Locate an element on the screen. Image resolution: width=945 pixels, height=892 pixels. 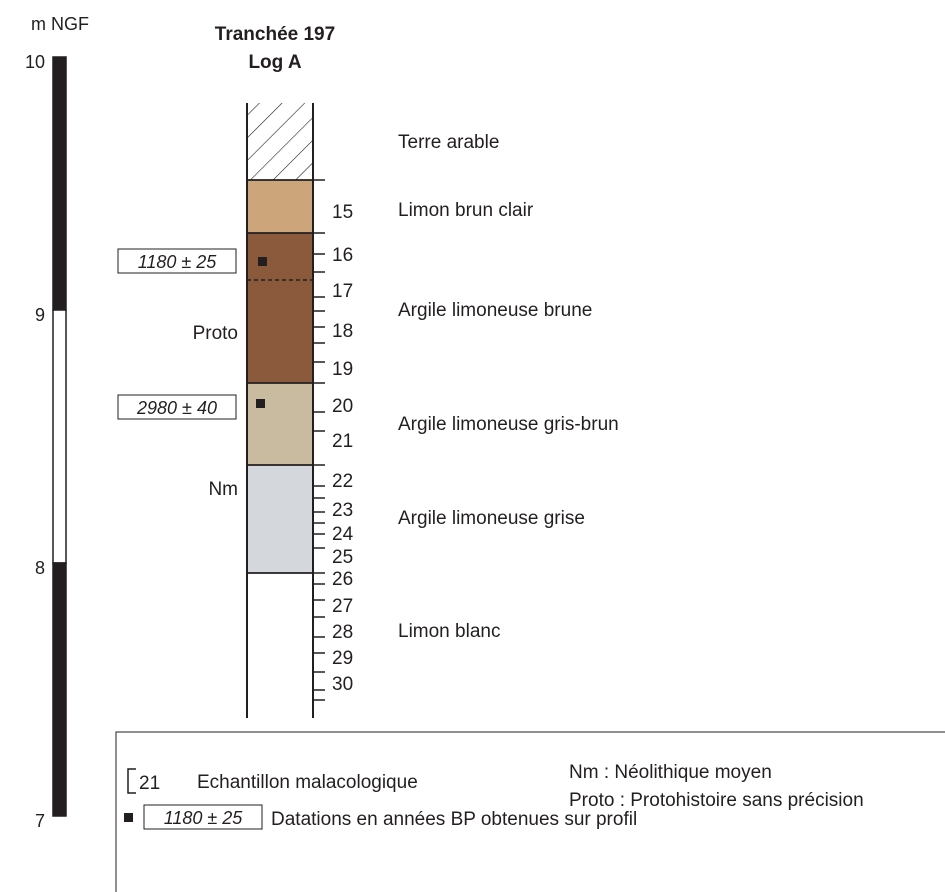
scale-tick-label: 7 is located at coordinates (40, 821).